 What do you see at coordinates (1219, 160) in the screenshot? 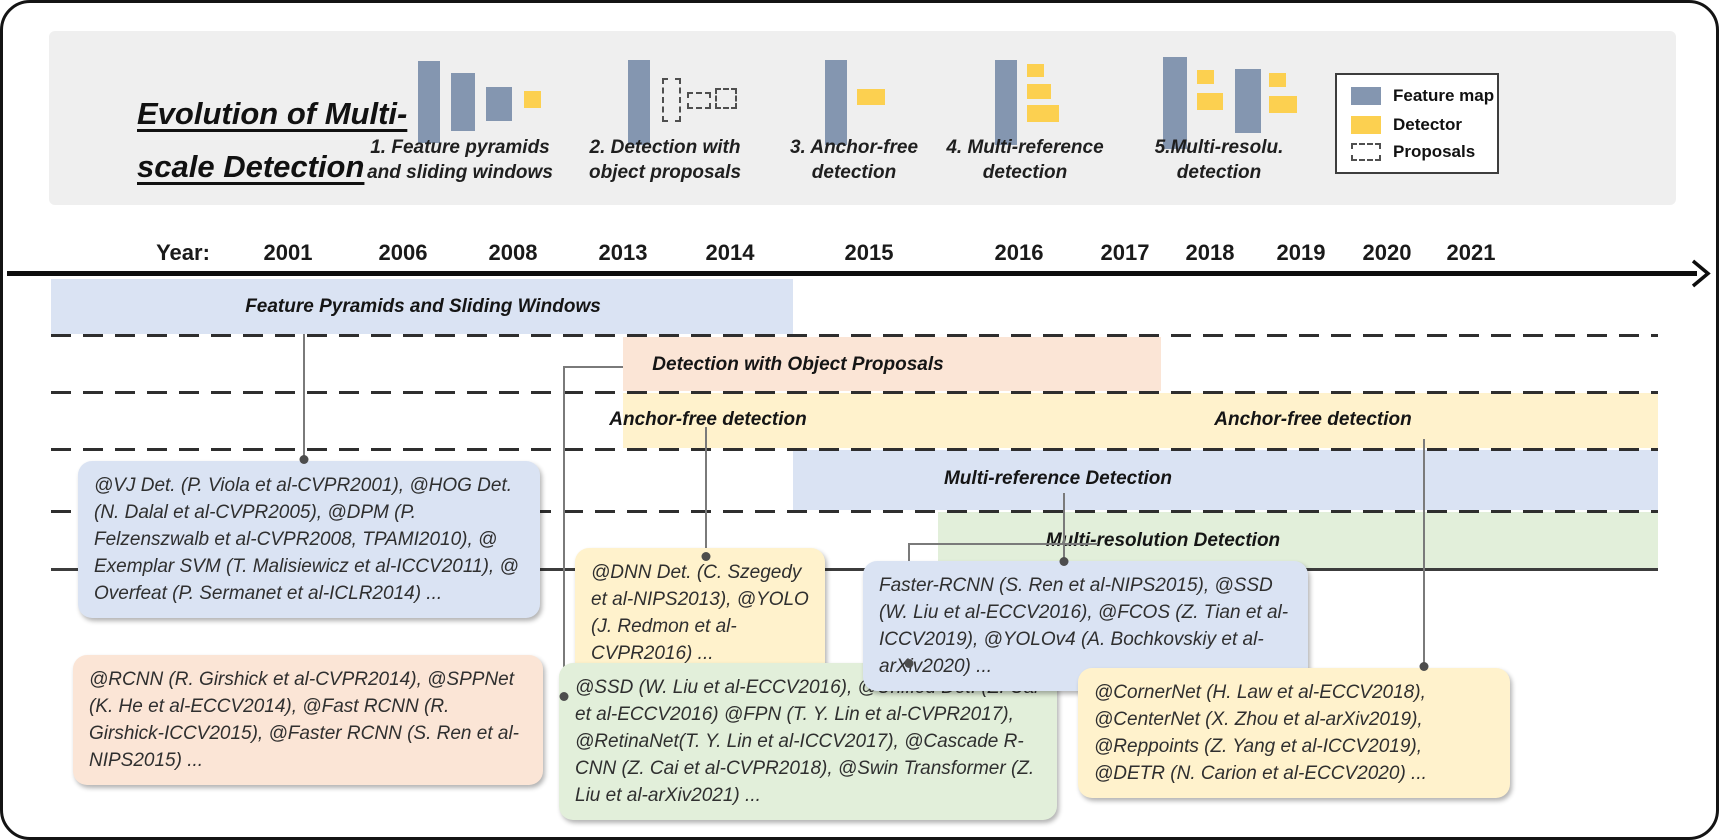
I see `stage-5-caption: 5.Multi-resolu. detection` at bounding box center [1219, 160].